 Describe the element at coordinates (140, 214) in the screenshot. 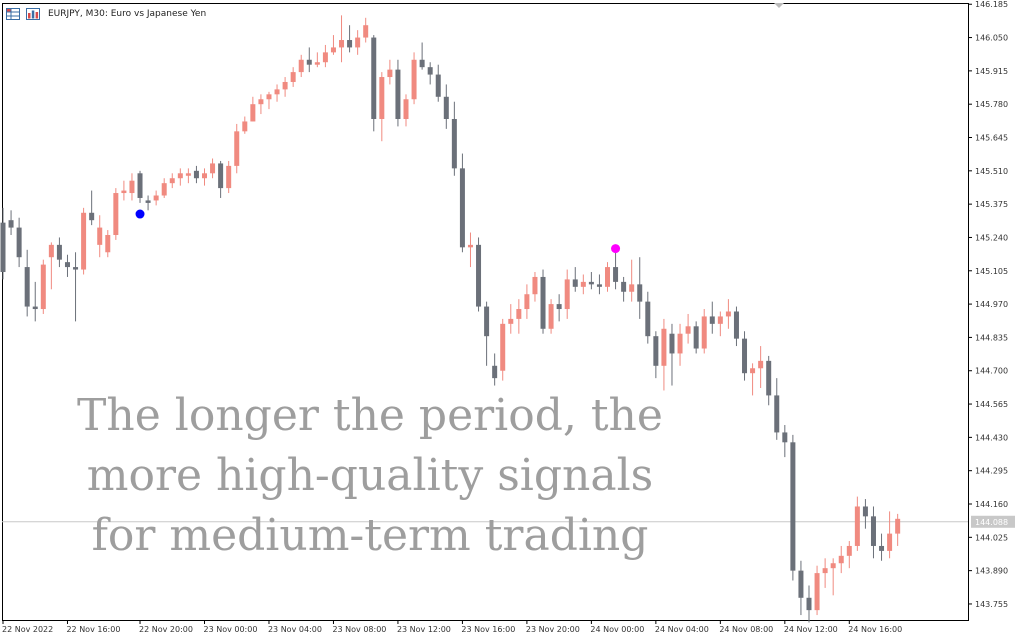

I see `buy-signal-dot` at that location.